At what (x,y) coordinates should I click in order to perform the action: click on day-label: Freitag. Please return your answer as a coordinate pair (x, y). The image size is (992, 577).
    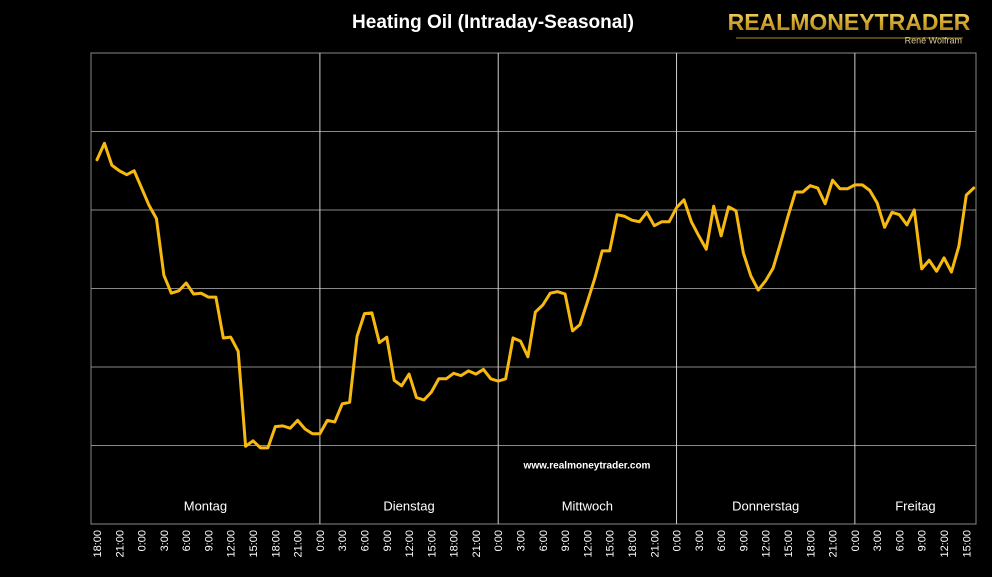
    Looking at the image, I should click on (915, 505).